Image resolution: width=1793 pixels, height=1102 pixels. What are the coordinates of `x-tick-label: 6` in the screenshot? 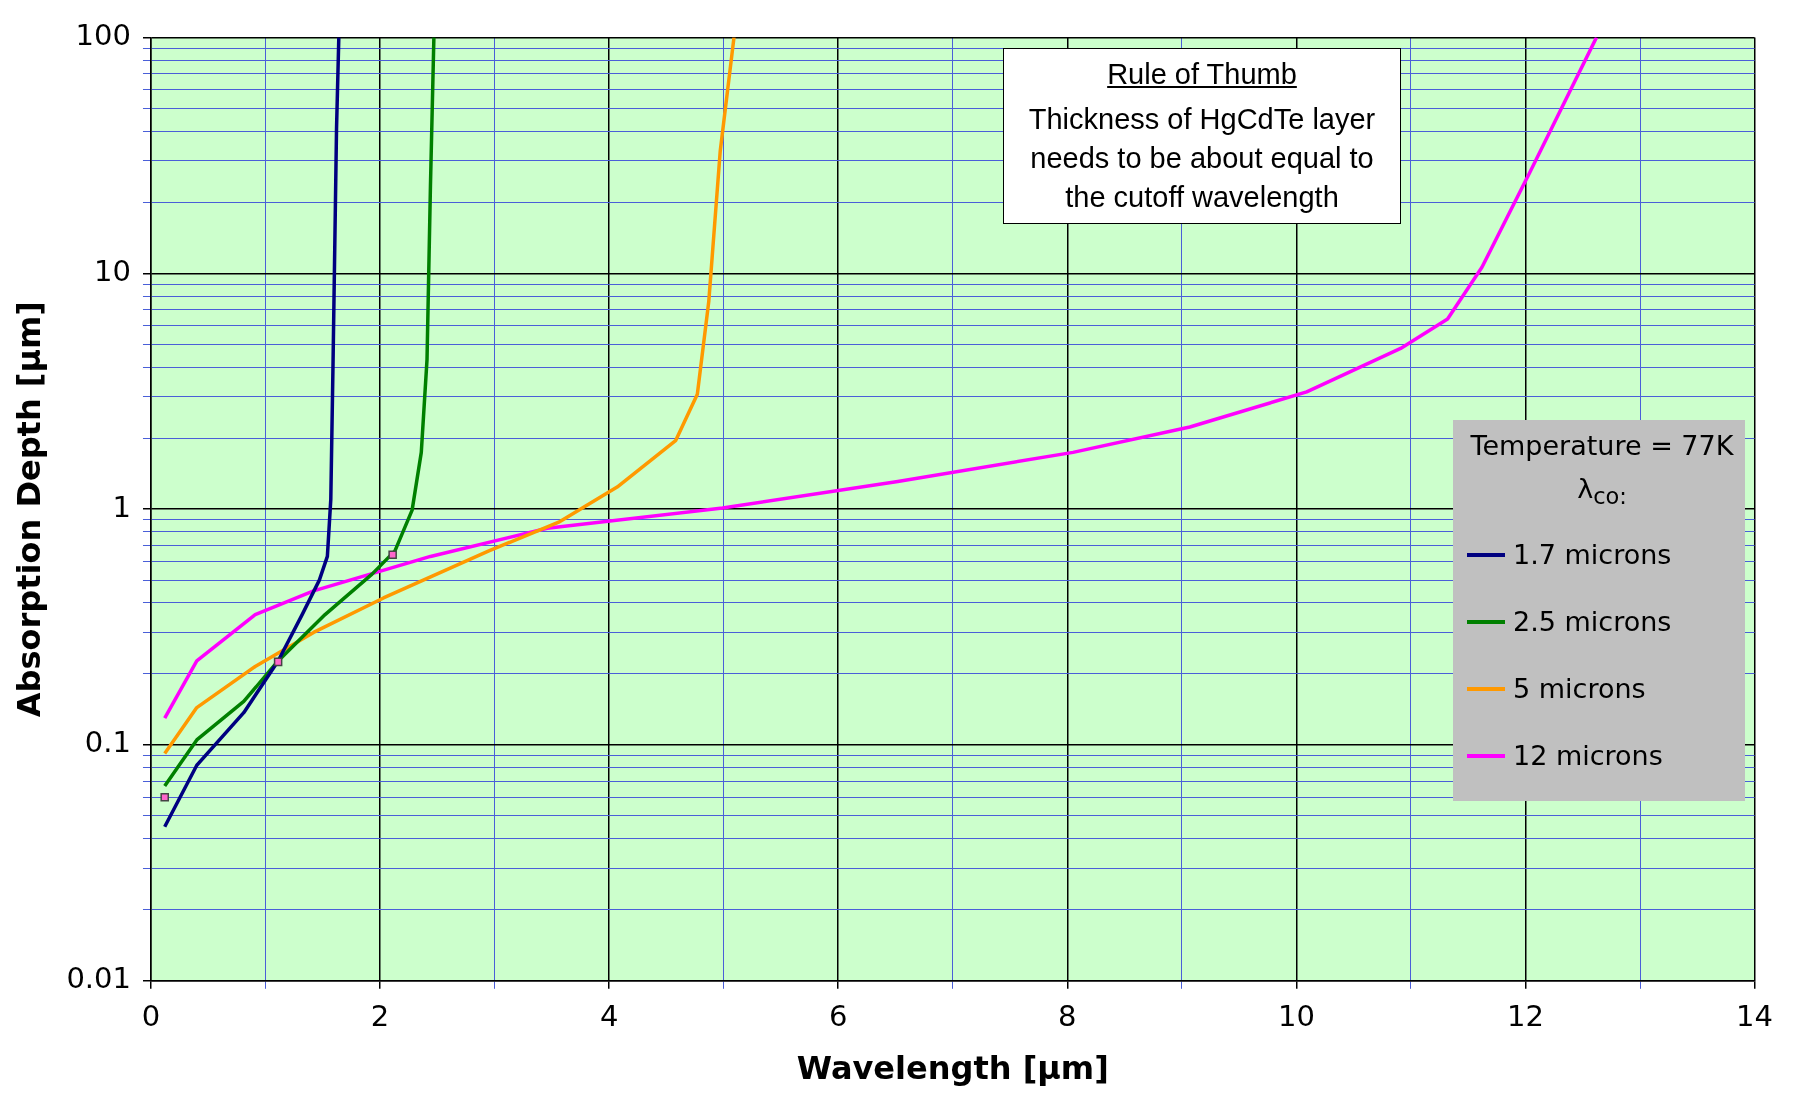 It's located at (838, 1015).